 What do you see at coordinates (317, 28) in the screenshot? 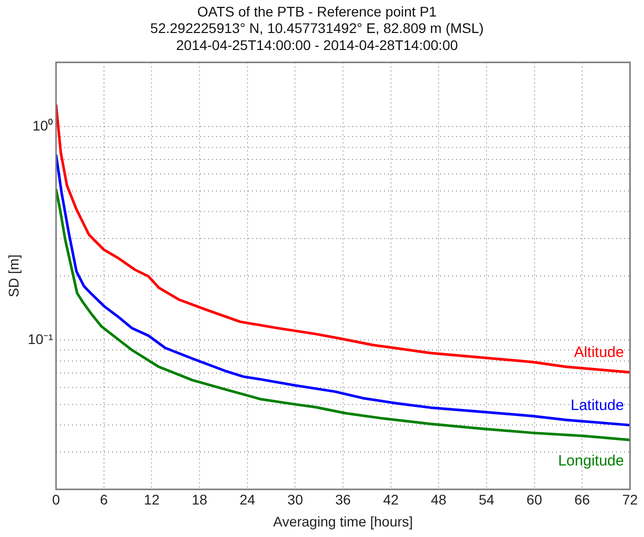
I see `chart-title: OATS of the PTB - Reference point P1 52.292225913° N, 10.457731492° E, 82.809 m (MSL) 2014-04-25T14:00:00 - 2014-04-28T14:00:00` at bounding box center [317, 28].